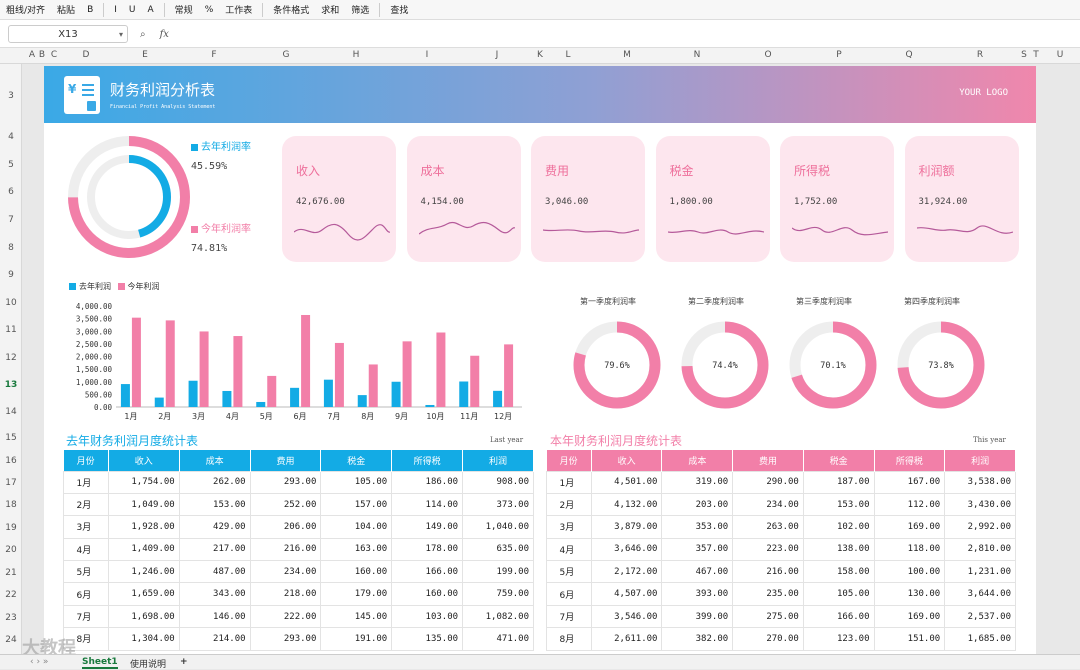 The width and height of the screenshot is (1080, 670). What do you see at coordinates (330, 11) in the screenshot?
I see `toolbar-item: 求和` at bounding box center [330, 11].